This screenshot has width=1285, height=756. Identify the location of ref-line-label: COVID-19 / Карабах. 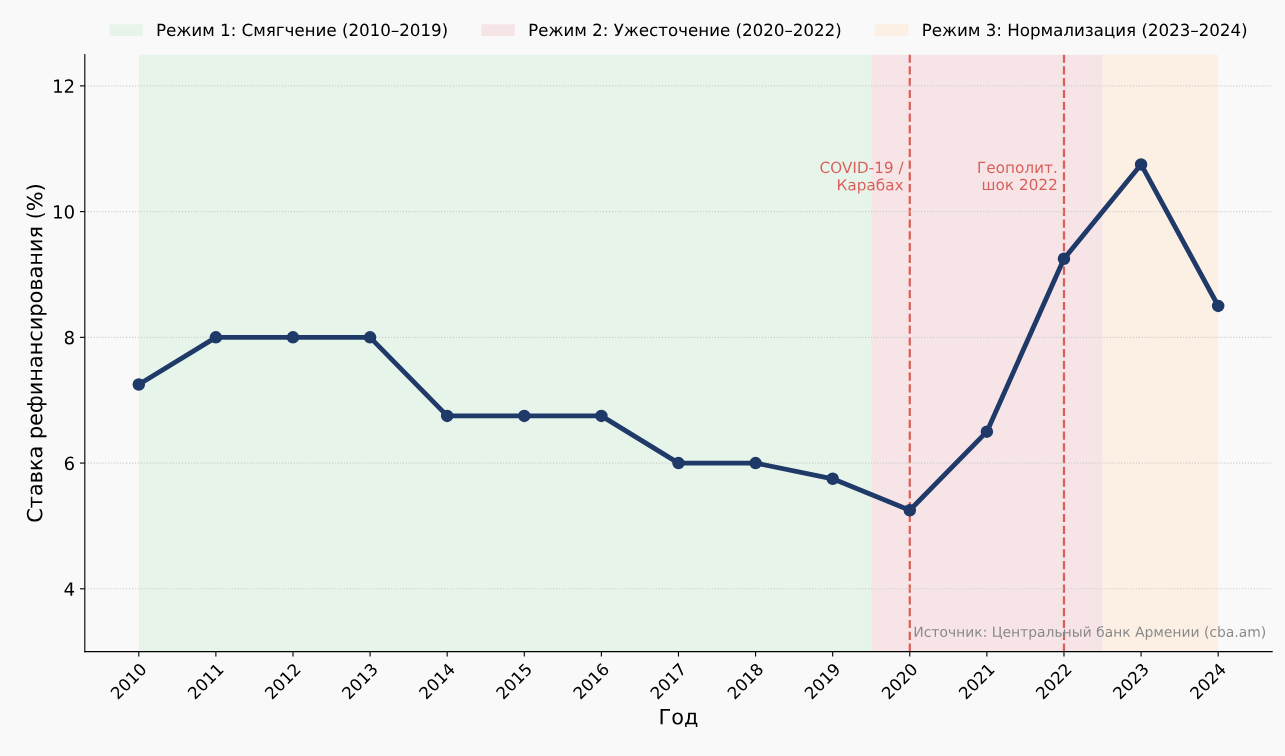
(862, 177).